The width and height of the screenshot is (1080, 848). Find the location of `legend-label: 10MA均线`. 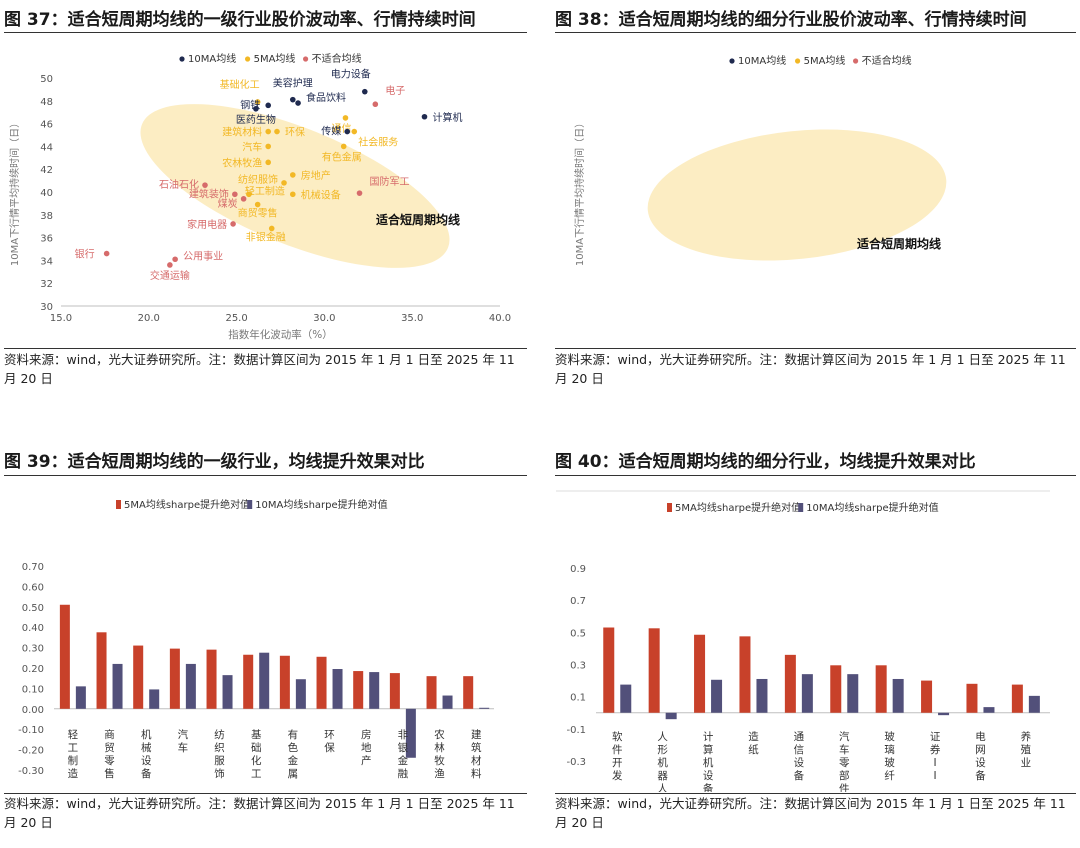

legend-label: 10MA均线 is located at coordinates (212, 58).